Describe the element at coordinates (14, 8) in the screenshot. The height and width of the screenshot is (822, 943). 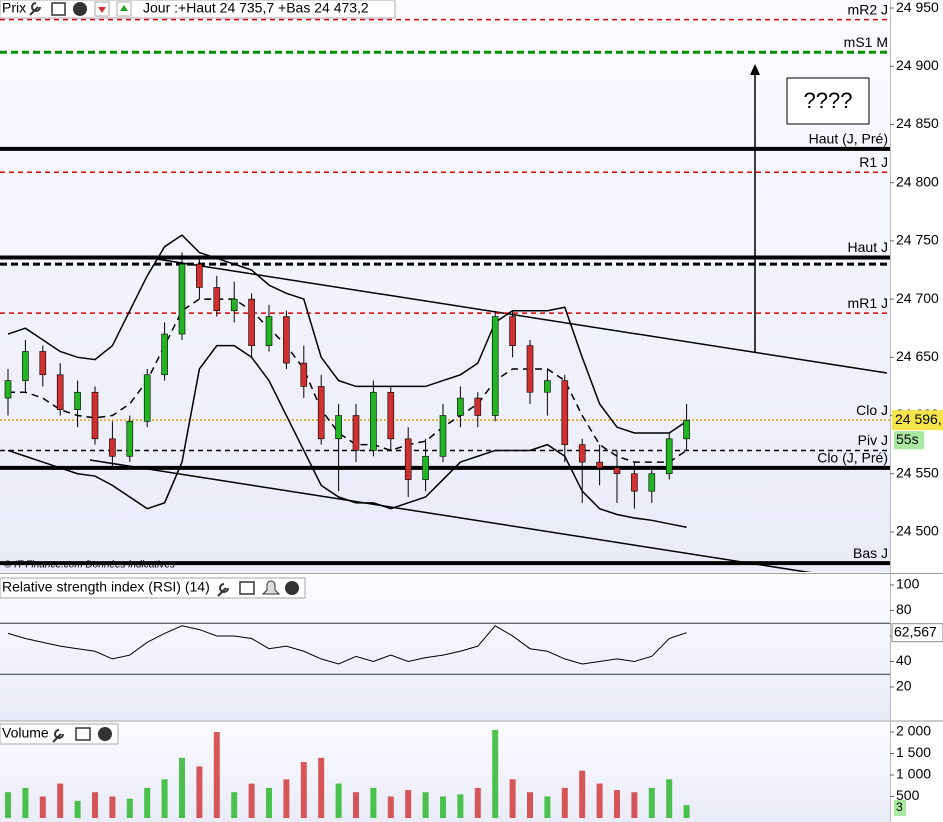
I see `panel-title: Prix` at that location.